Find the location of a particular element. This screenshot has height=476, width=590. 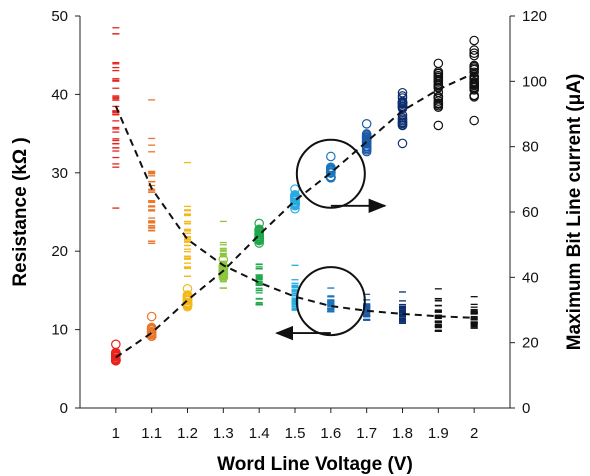

x-tick-label: 2 is located at coordinates (474, 433).